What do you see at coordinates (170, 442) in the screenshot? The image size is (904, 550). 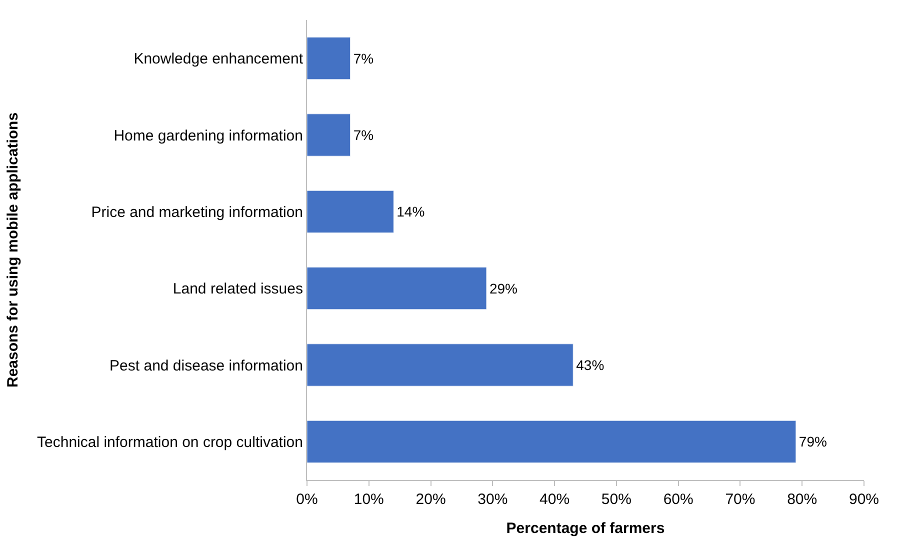 I see `y-tick-label: Technical information on crop cultivation` at bounding box center [170, 442].